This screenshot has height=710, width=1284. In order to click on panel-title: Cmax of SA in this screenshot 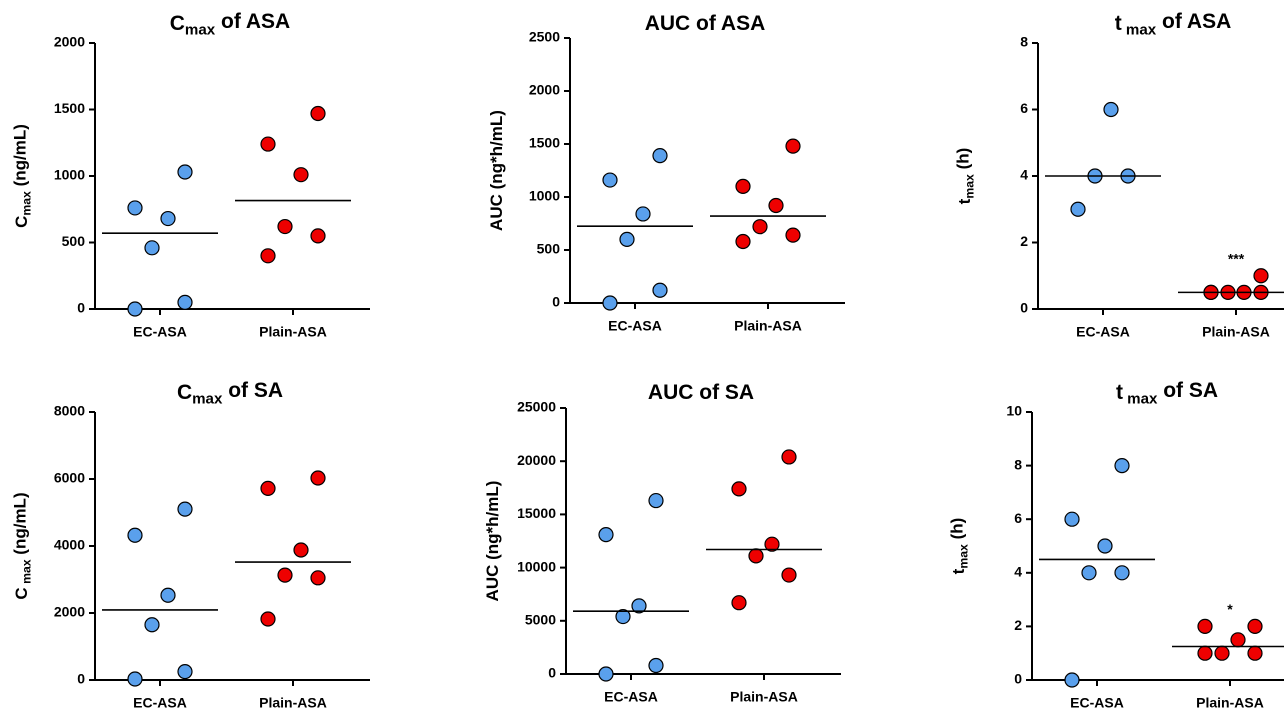, I will do `click(230, 393)`.